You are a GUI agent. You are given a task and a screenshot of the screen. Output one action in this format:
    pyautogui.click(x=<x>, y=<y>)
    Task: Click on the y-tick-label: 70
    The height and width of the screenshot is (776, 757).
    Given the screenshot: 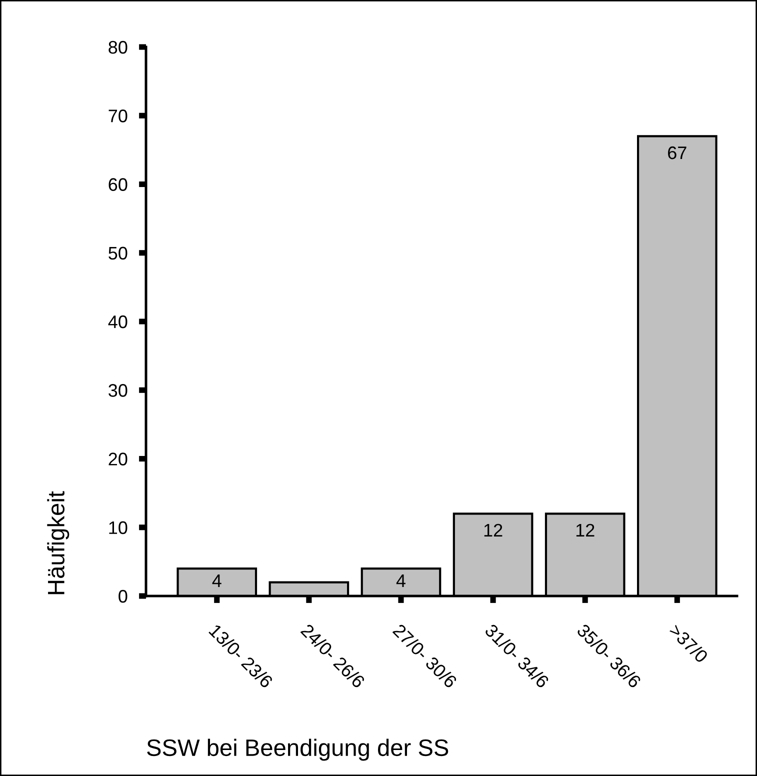 What is the action you would take?
    pyautogui.click(x=118, y=116)
    